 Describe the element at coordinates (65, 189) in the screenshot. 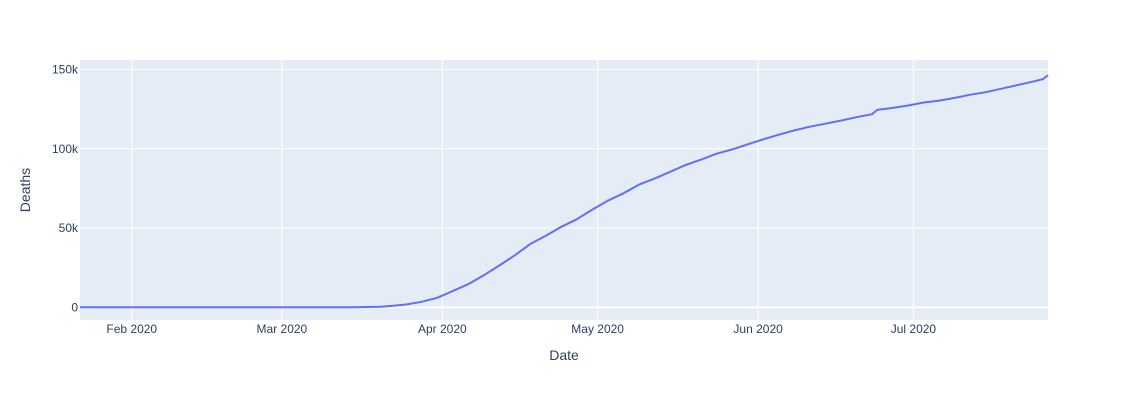

I see `y-axis-ticks: 0 50k 100k 150k` at that location.